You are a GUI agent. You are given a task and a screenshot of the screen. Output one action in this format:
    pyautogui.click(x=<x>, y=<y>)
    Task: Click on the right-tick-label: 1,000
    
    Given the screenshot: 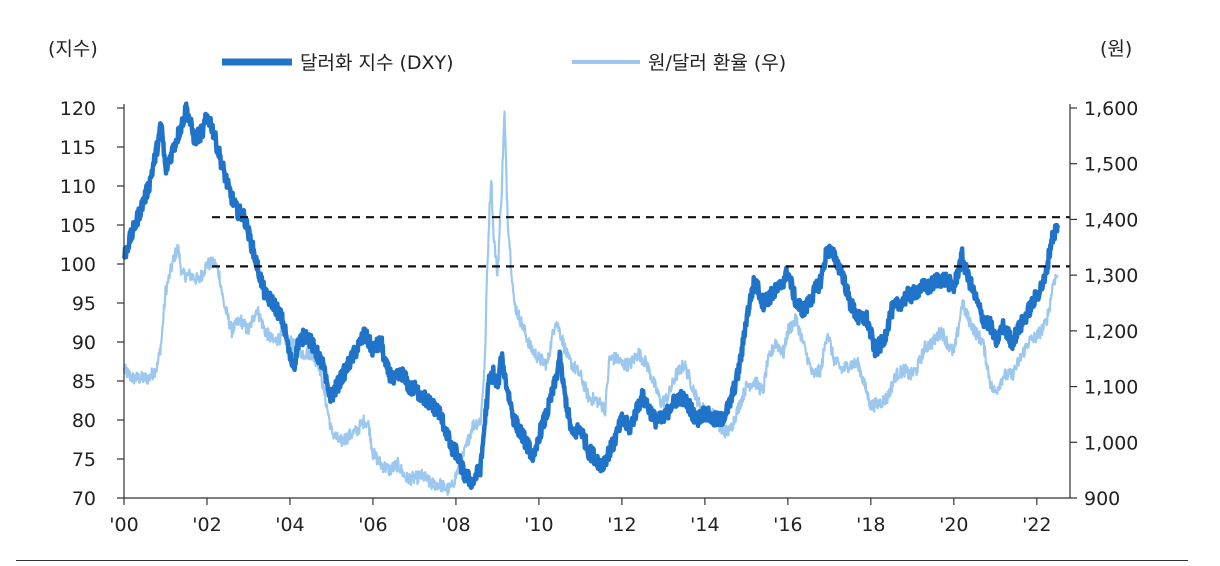 What is the action you would take?
    pyautogui.click(x=1111, y=443)
    